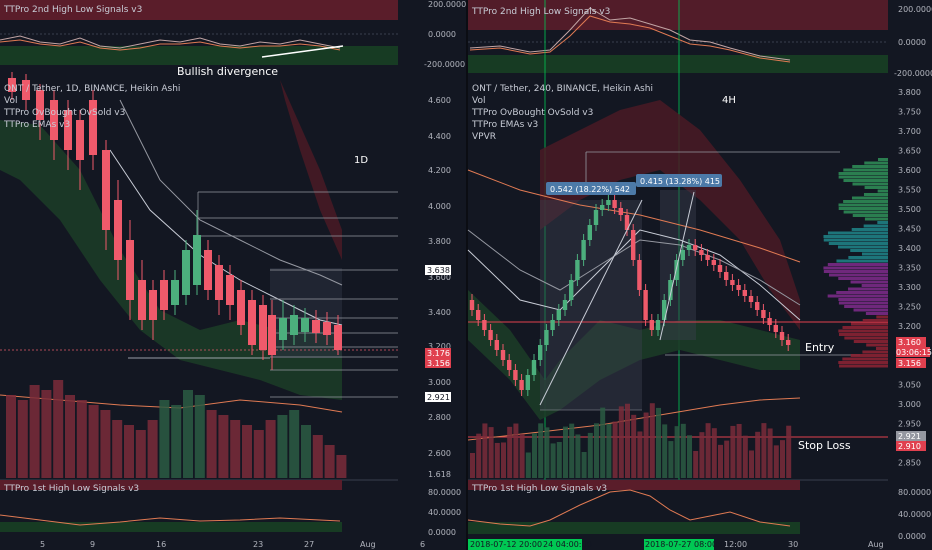 This screenshot has height=550, width=932. I want to click on left-x-2: 16, so click(161, 544).